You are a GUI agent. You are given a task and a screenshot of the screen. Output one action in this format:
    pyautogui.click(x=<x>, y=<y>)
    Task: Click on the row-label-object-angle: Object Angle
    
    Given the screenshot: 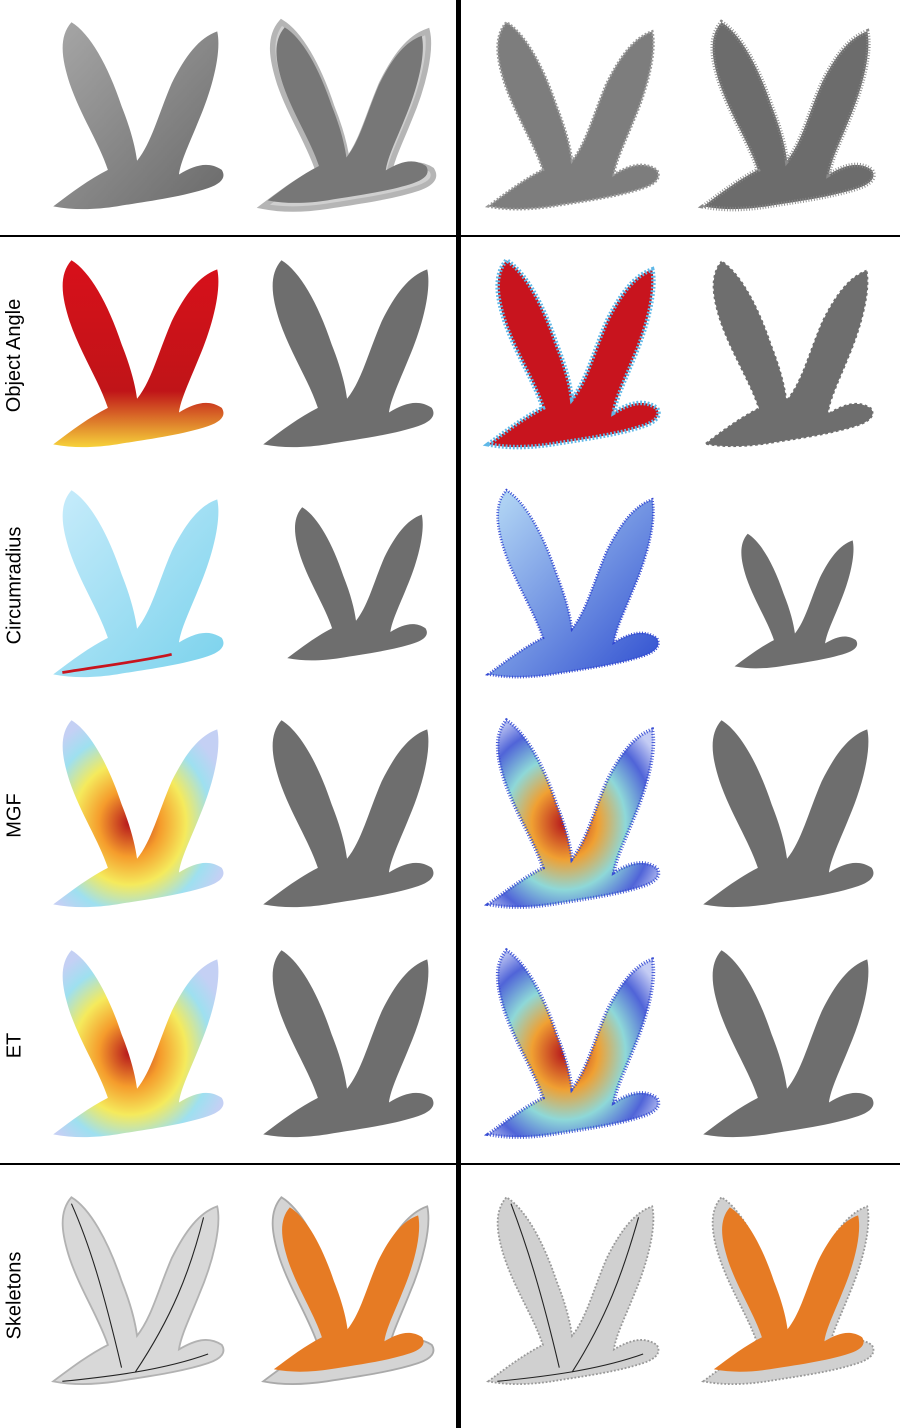 What is the action you would take?
    pyautogui.click(x=14, y=355)
    